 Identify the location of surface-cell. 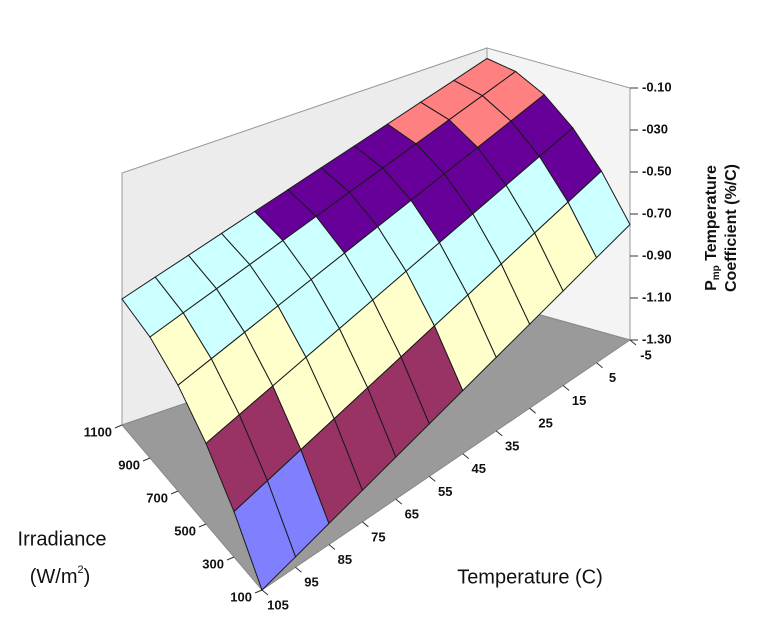
(265, 535).